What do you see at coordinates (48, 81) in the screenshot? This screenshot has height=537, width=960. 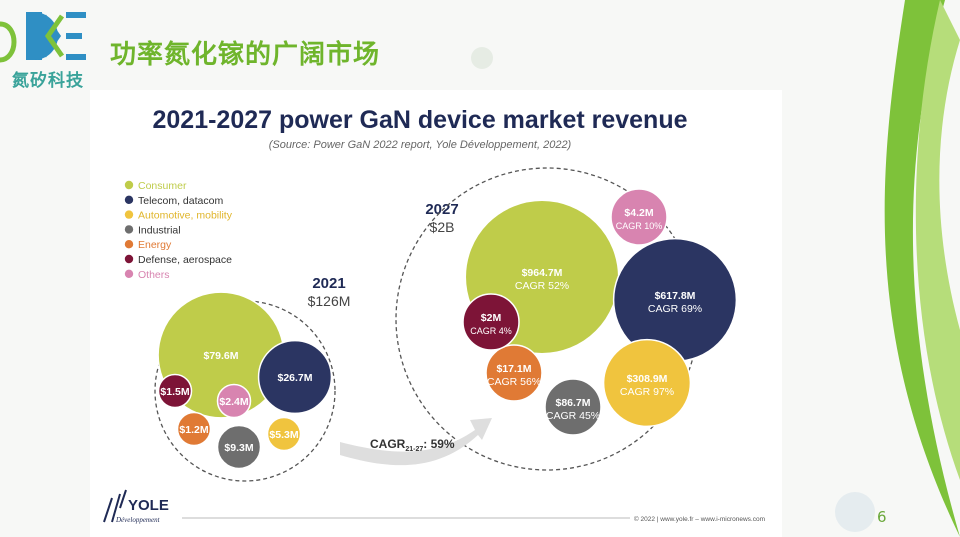 I see `logo-text: 氮矽科技` at bounding box center [48, 81].